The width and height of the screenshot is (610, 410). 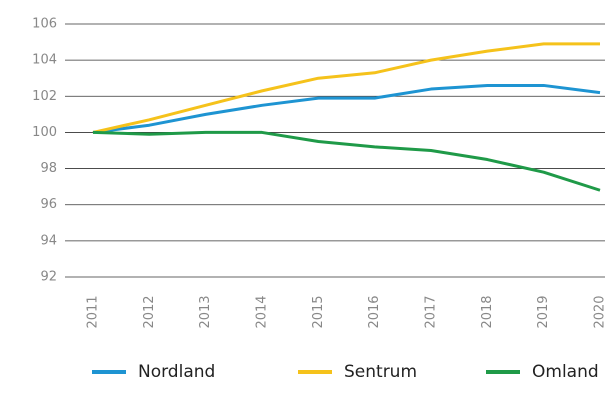 What do you see at coordinates (380, 372) in the screenshot?
I see `legend-label: Sentrum` at bounding box center [380, 372].